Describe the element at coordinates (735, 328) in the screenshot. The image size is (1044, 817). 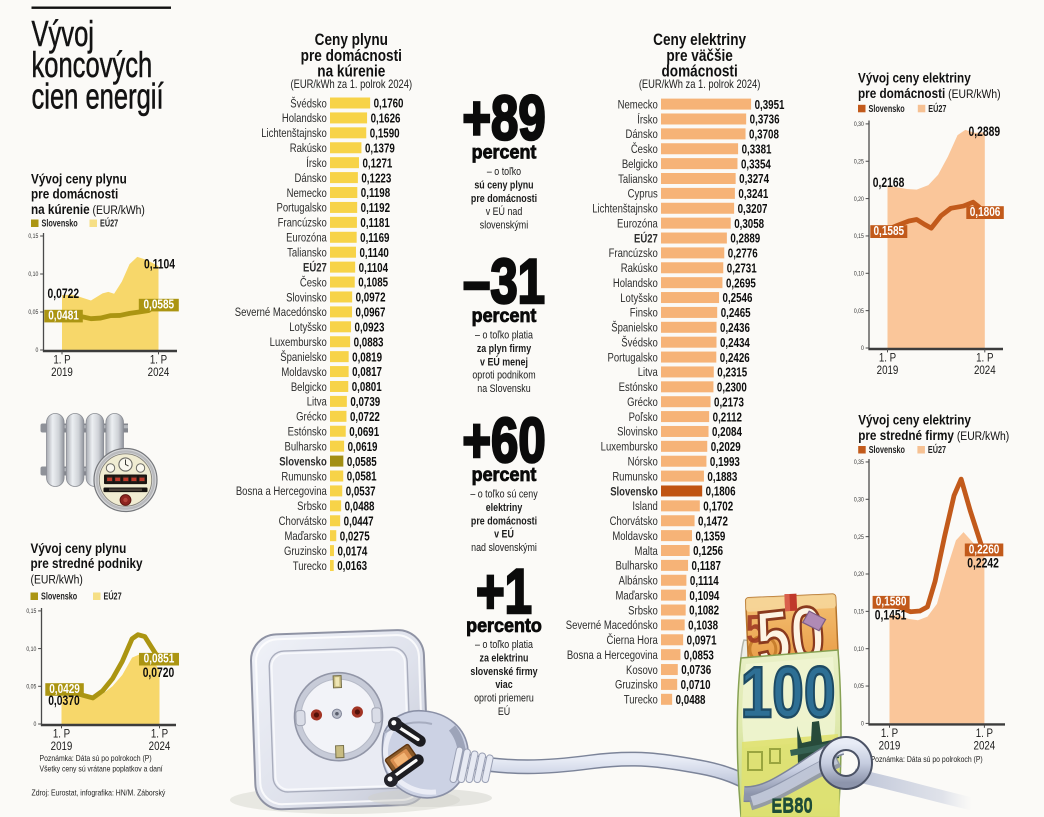
I see `svg-text: 0,2436` at that location.